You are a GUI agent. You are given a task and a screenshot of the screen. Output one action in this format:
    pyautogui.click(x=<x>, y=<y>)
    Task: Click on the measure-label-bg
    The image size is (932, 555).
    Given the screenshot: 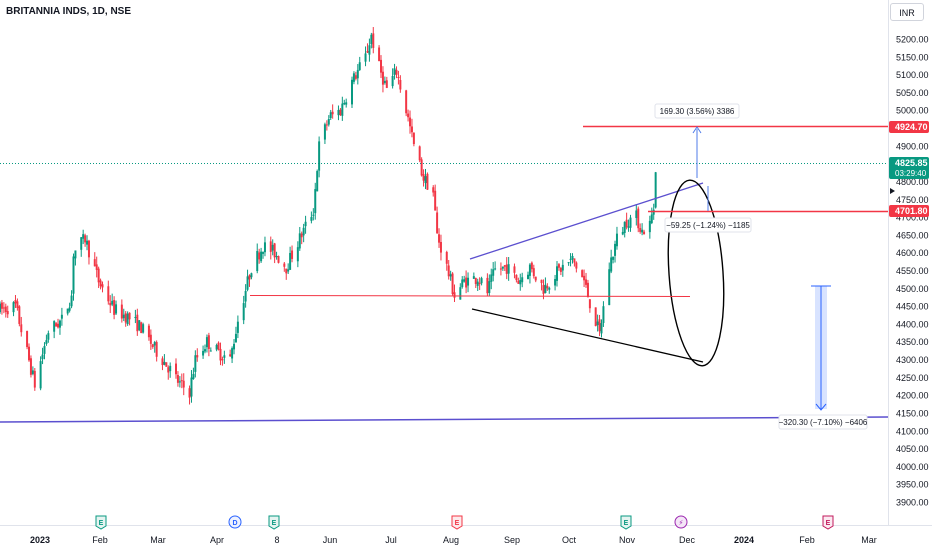 What is the action you would take?
    pyautogui.click(x=697, y=111)
    